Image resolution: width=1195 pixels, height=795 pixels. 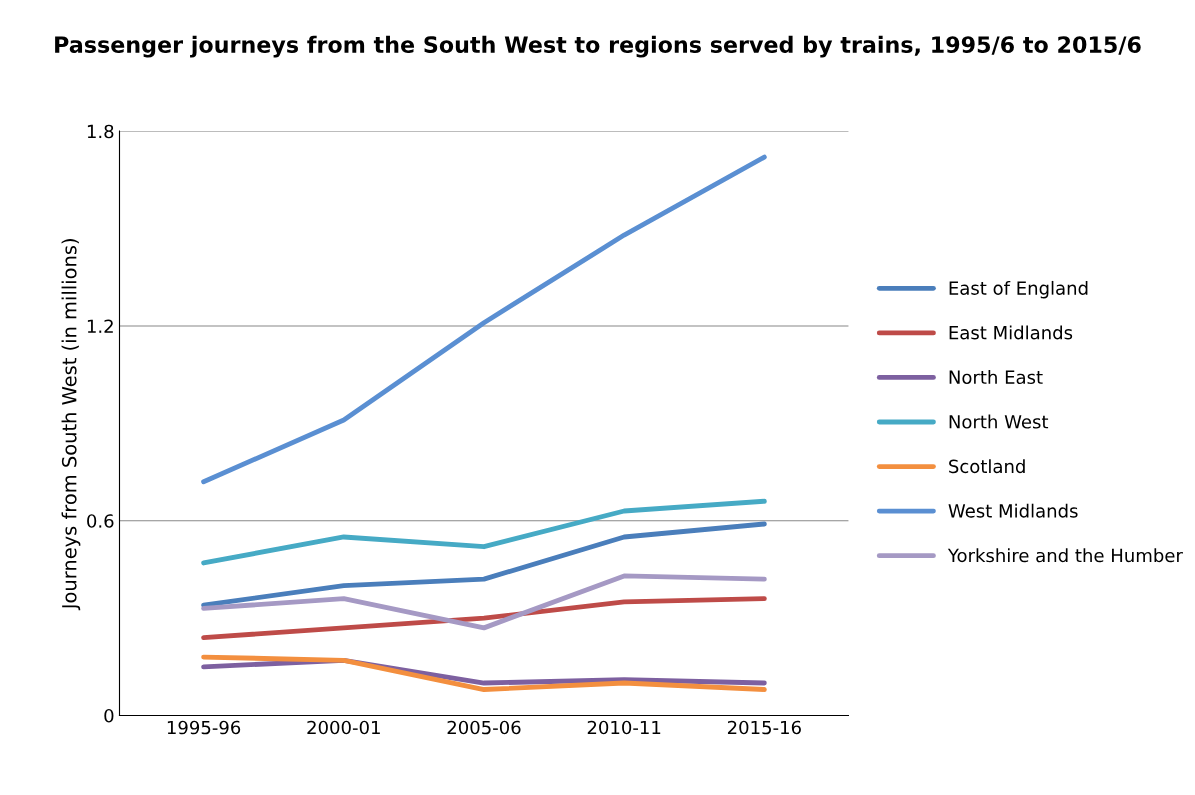 What do you see at coordinates (1011, 332) in the screenshot?
I see `legend-label: East Midlands` at bounding box center [1011, 332].